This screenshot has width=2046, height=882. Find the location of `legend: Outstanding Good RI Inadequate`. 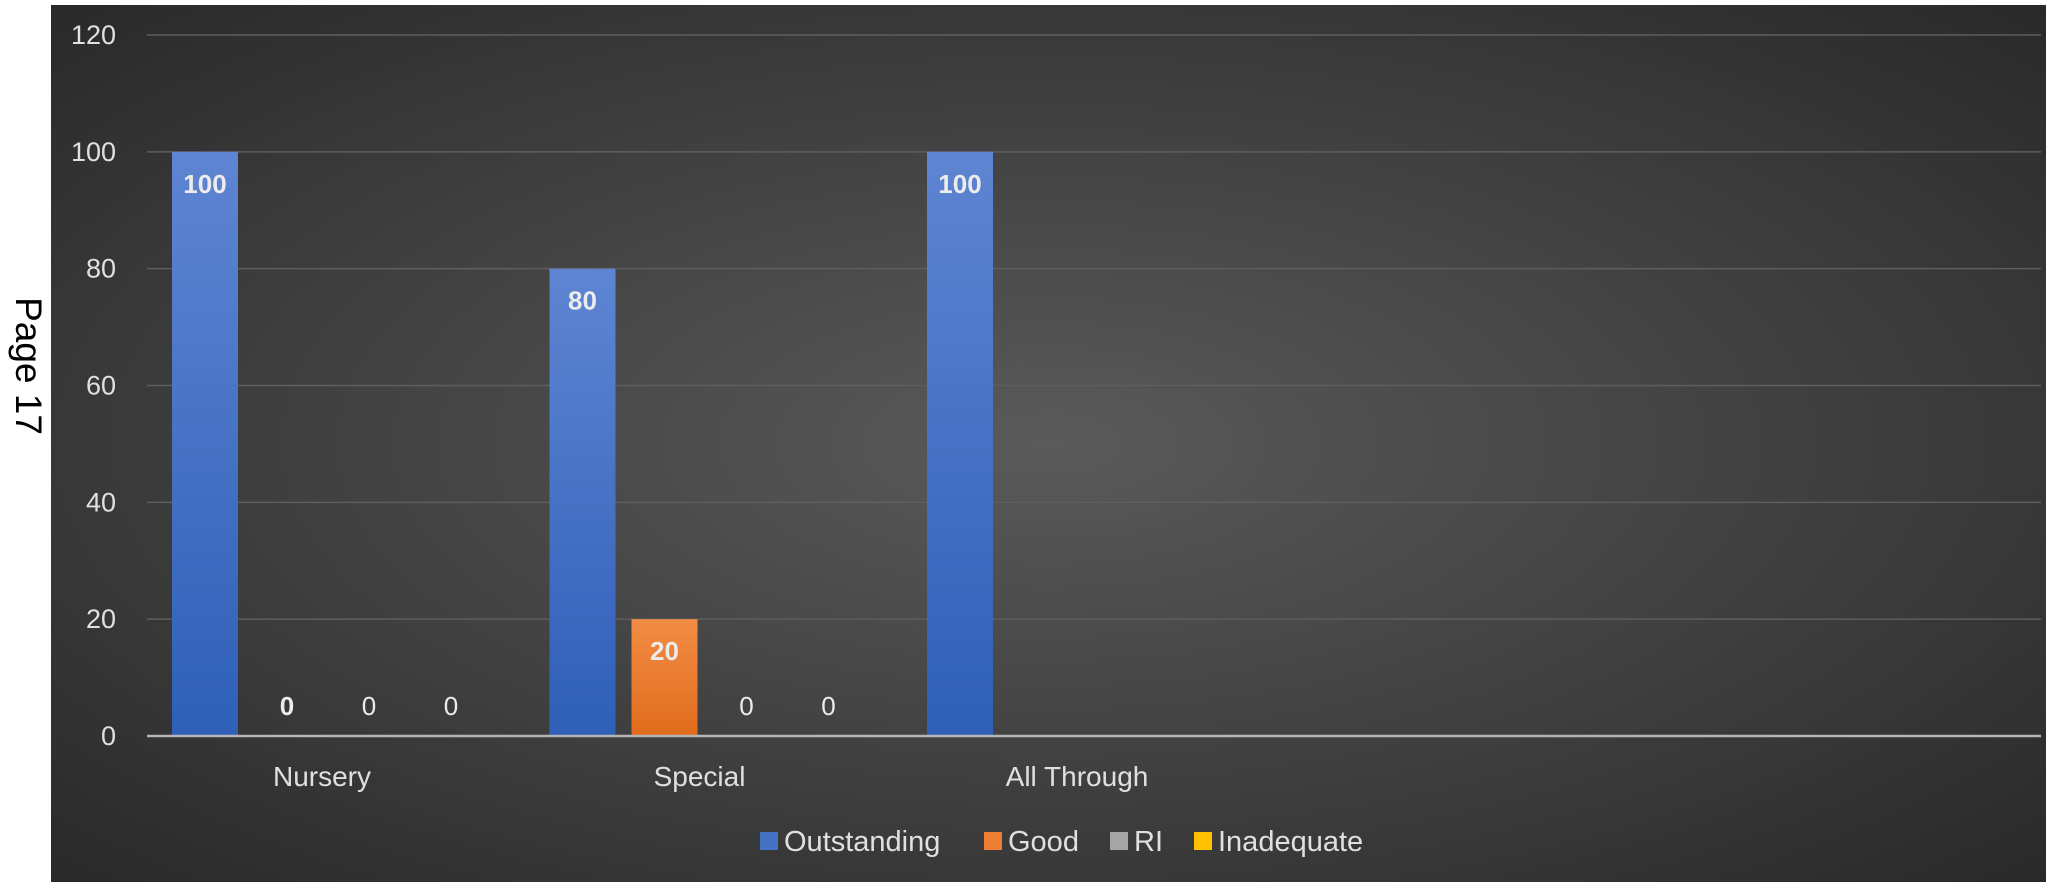

legend: Outstanding Good RI Inadequate is located at coordinates (1061, 842).